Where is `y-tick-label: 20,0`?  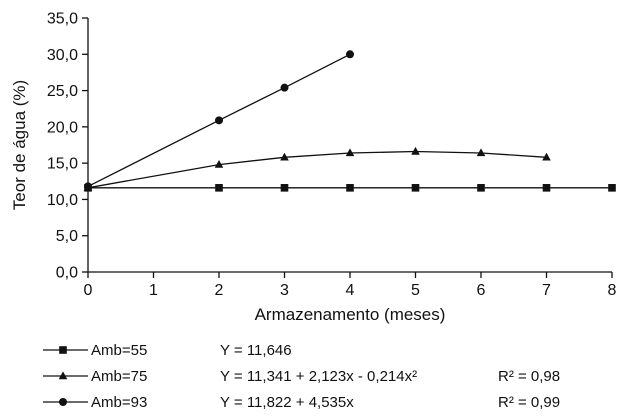
y-tick-label: 20,0 is located at coordinates (62, 127).